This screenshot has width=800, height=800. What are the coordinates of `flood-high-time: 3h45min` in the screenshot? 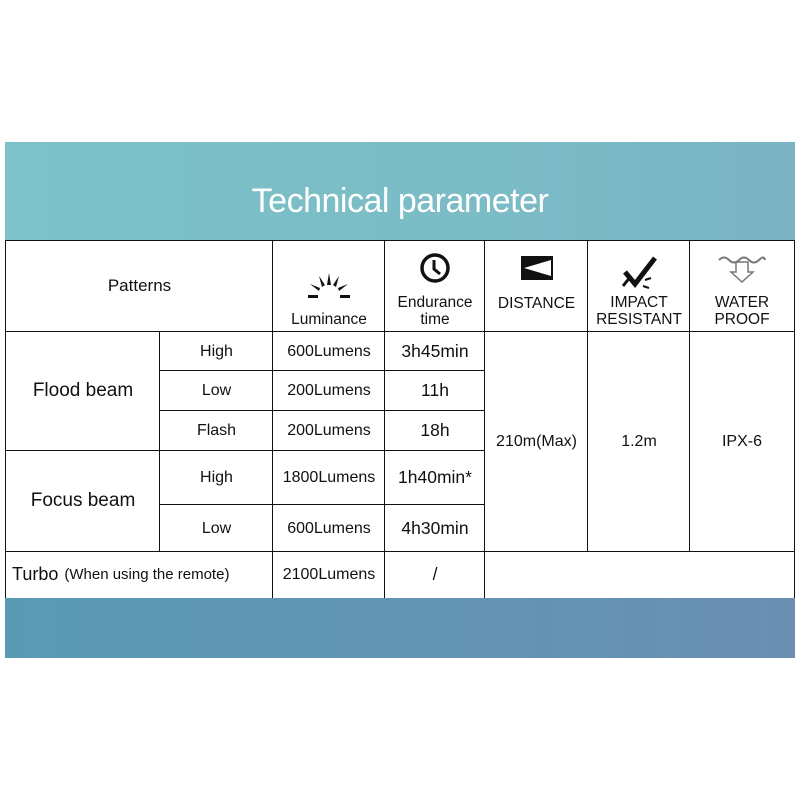 It's located at (435, 351).